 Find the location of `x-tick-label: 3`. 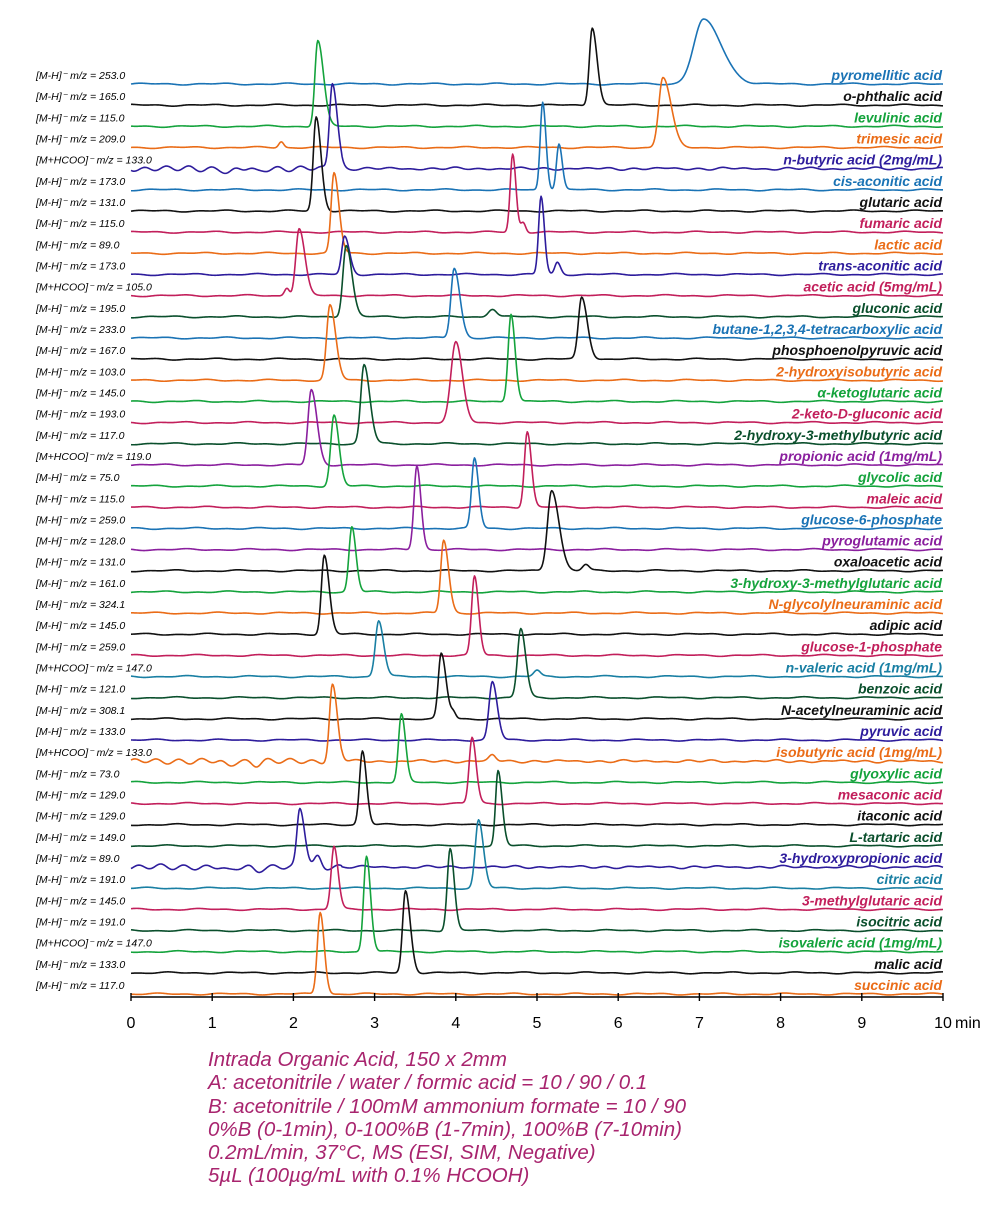

x-tick-label: 3 is located at coordinates (374, 1023).